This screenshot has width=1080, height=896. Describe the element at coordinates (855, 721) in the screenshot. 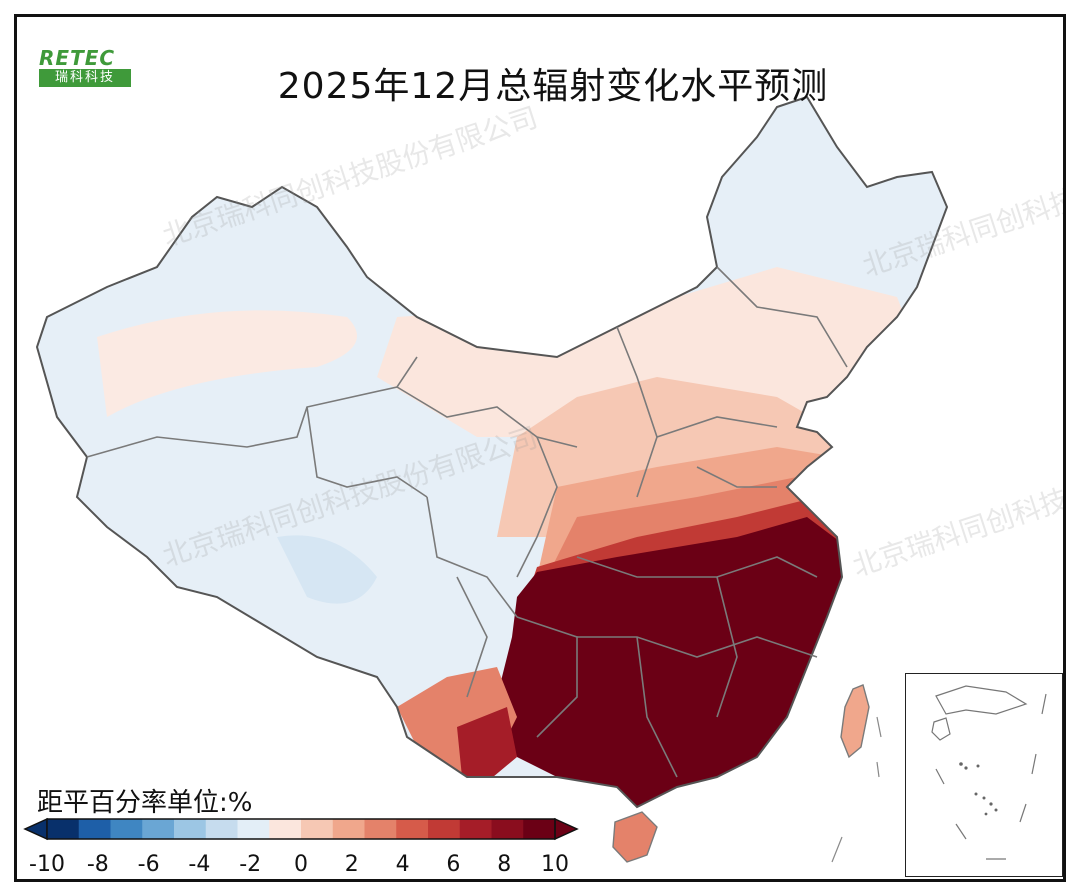

I see `taiwan-island` at that location.